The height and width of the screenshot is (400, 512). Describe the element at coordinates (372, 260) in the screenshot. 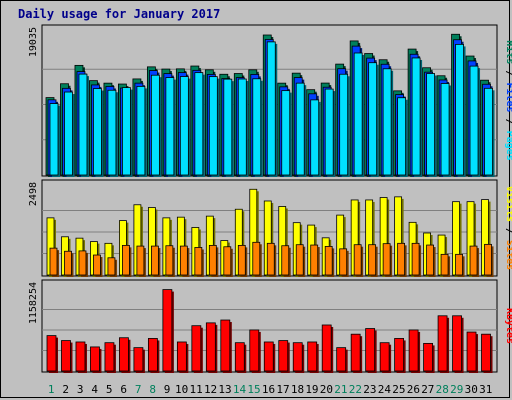

I see `bar-sites-day-23-body` at that location.